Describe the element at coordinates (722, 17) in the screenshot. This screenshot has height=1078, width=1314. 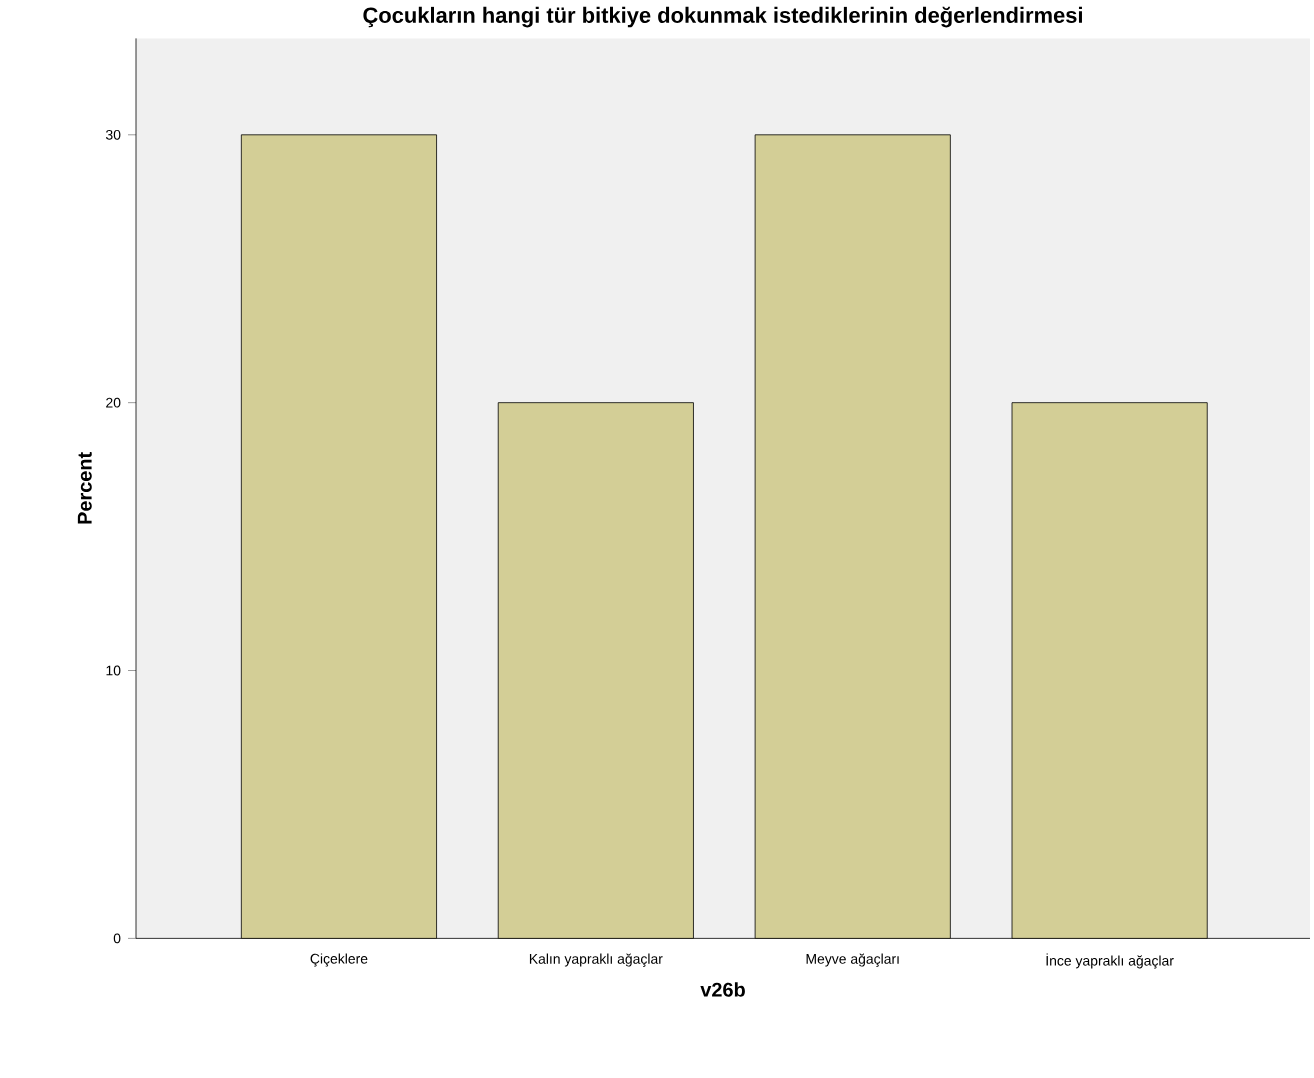
I see `chart-title: Çocukların hangi tür bitkiye dokunmak istediklerinin değerlendirmesi` at that location.